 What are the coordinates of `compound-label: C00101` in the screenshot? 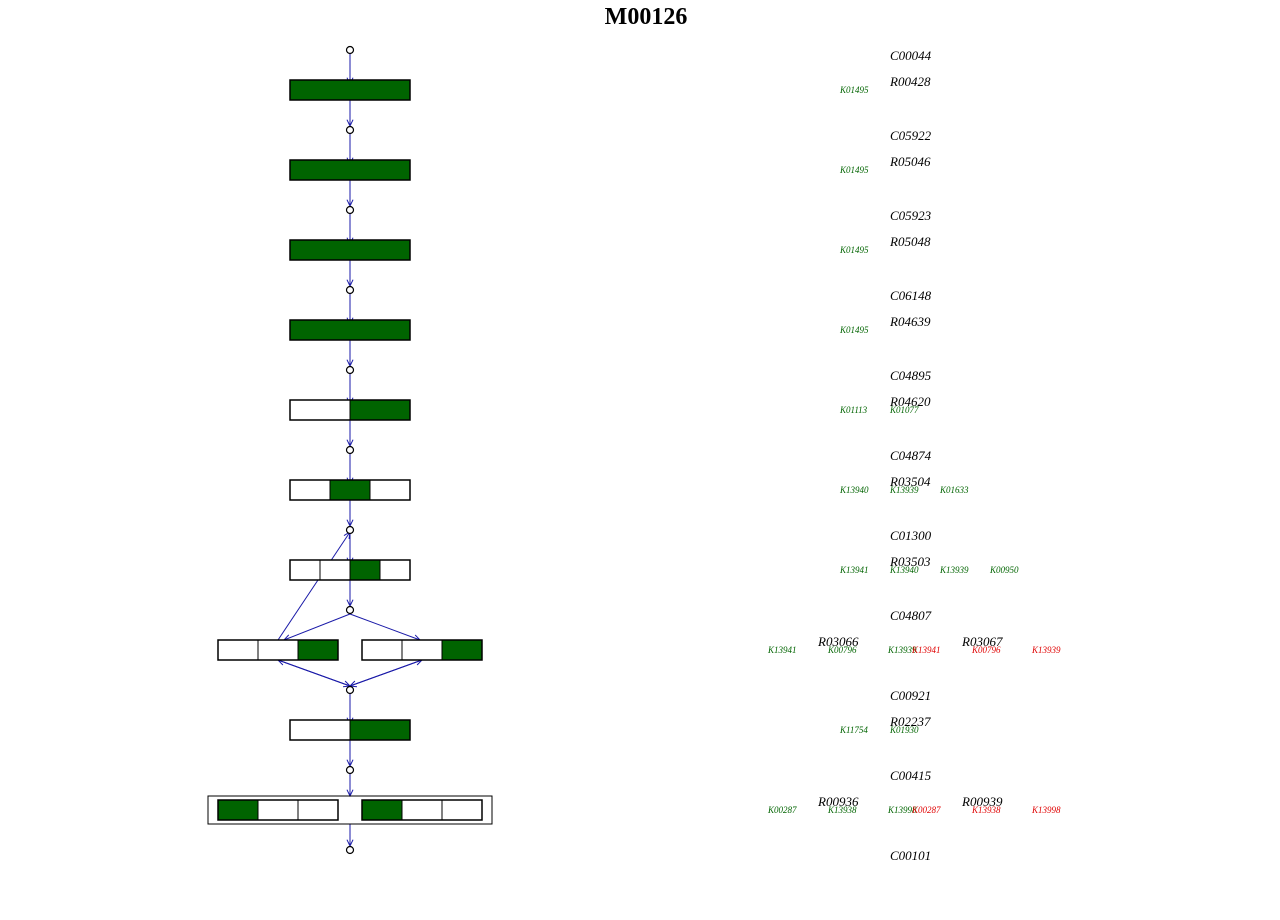 It's located at (910, 855).